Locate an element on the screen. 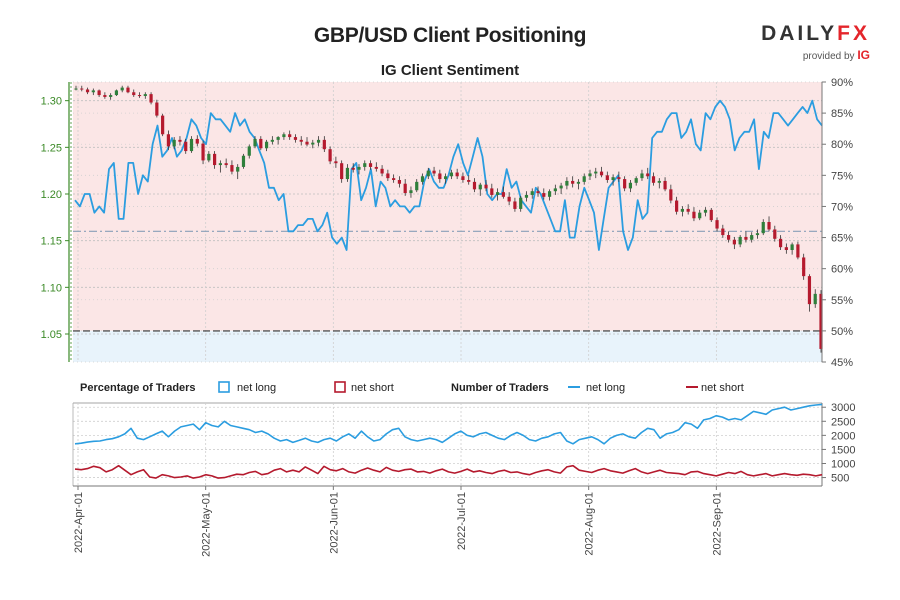 The image size is (900, 600). date-tick-label: 2022-Aug-01 is located at coordinates (590, 524).